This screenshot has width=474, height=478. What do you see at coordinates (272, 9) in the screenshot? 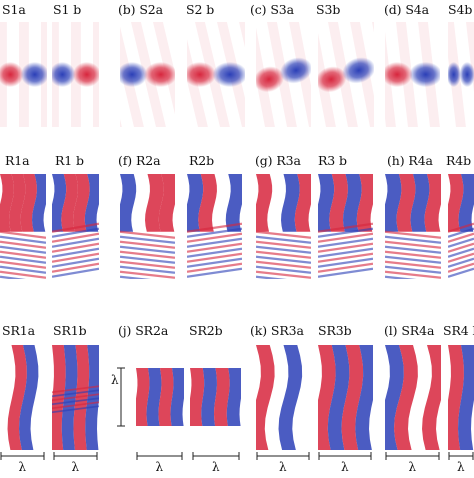
I see `label-s3a: (c) S3a` at bounding box center [272, 9].